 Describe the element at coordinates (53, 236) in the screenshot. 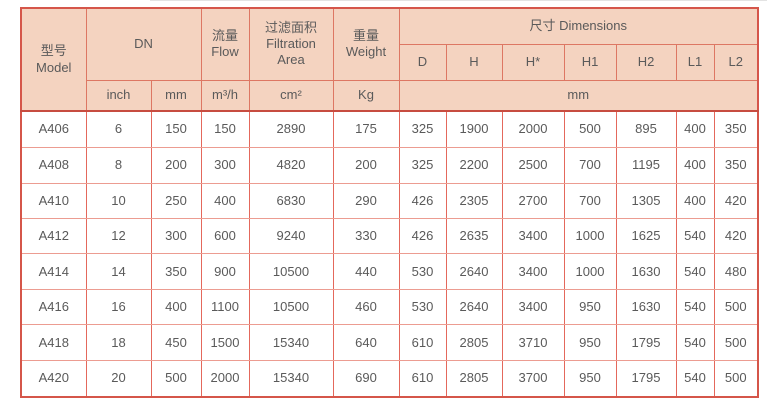

I see `cell-model: A412` at that location.